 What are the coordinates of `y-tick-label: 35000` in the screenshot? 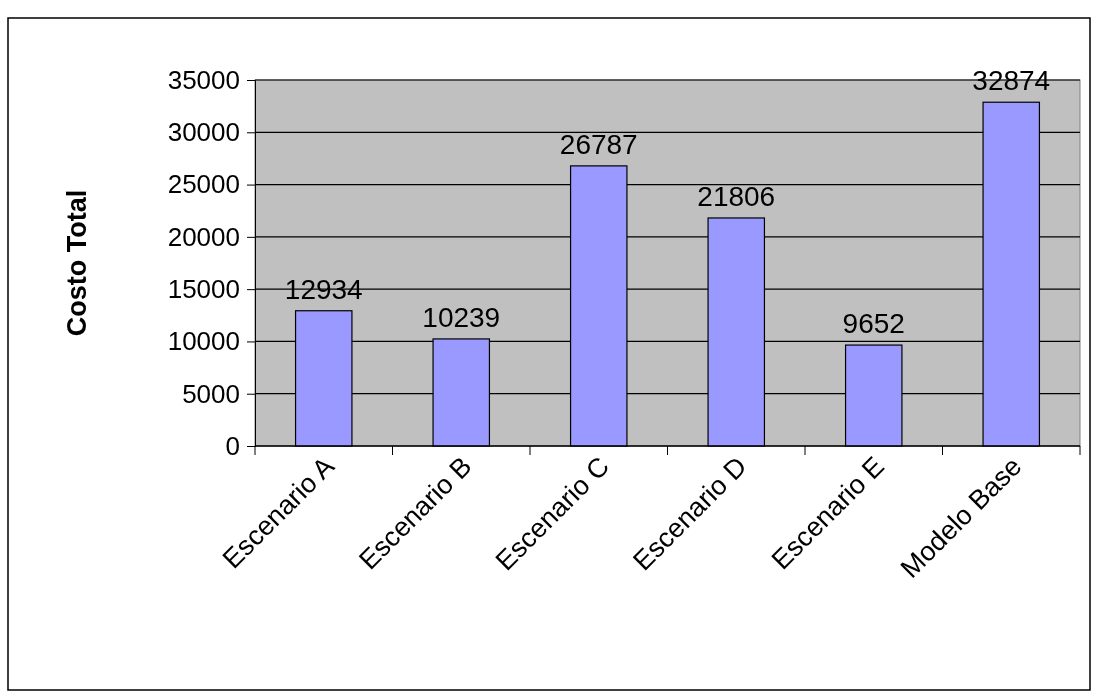 It's located at (203, 79).